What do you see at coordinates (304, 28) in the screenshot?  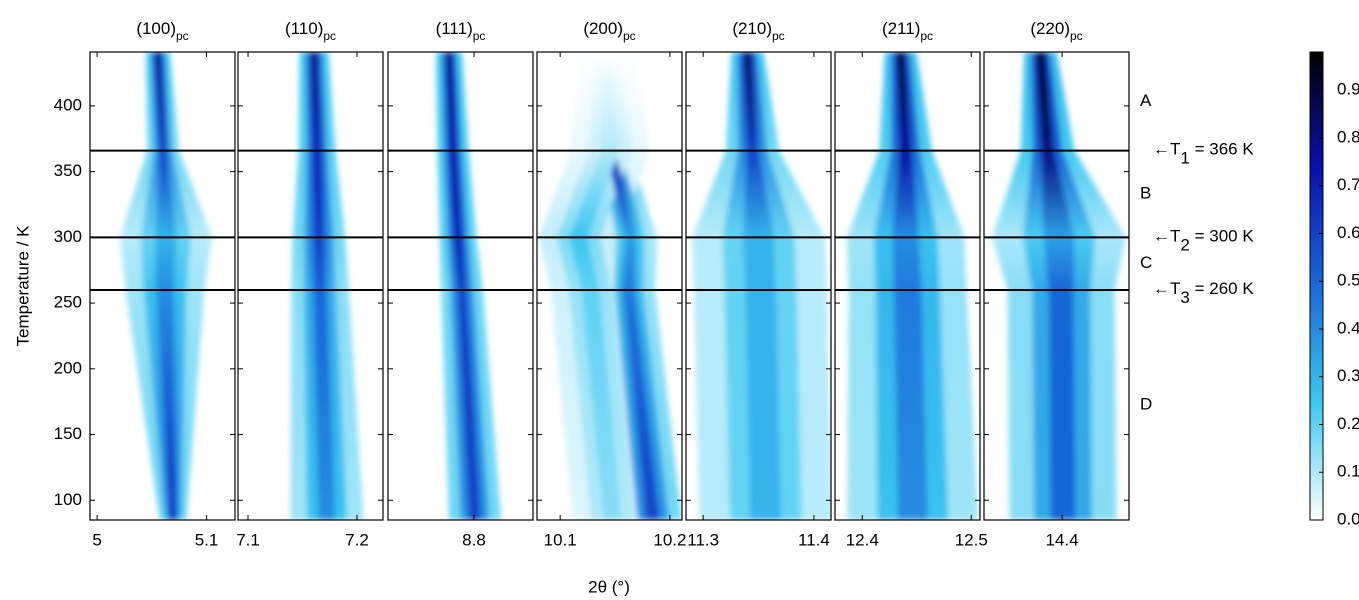 I see `panel-title-main: (110)` at bounding box center [304, 28].